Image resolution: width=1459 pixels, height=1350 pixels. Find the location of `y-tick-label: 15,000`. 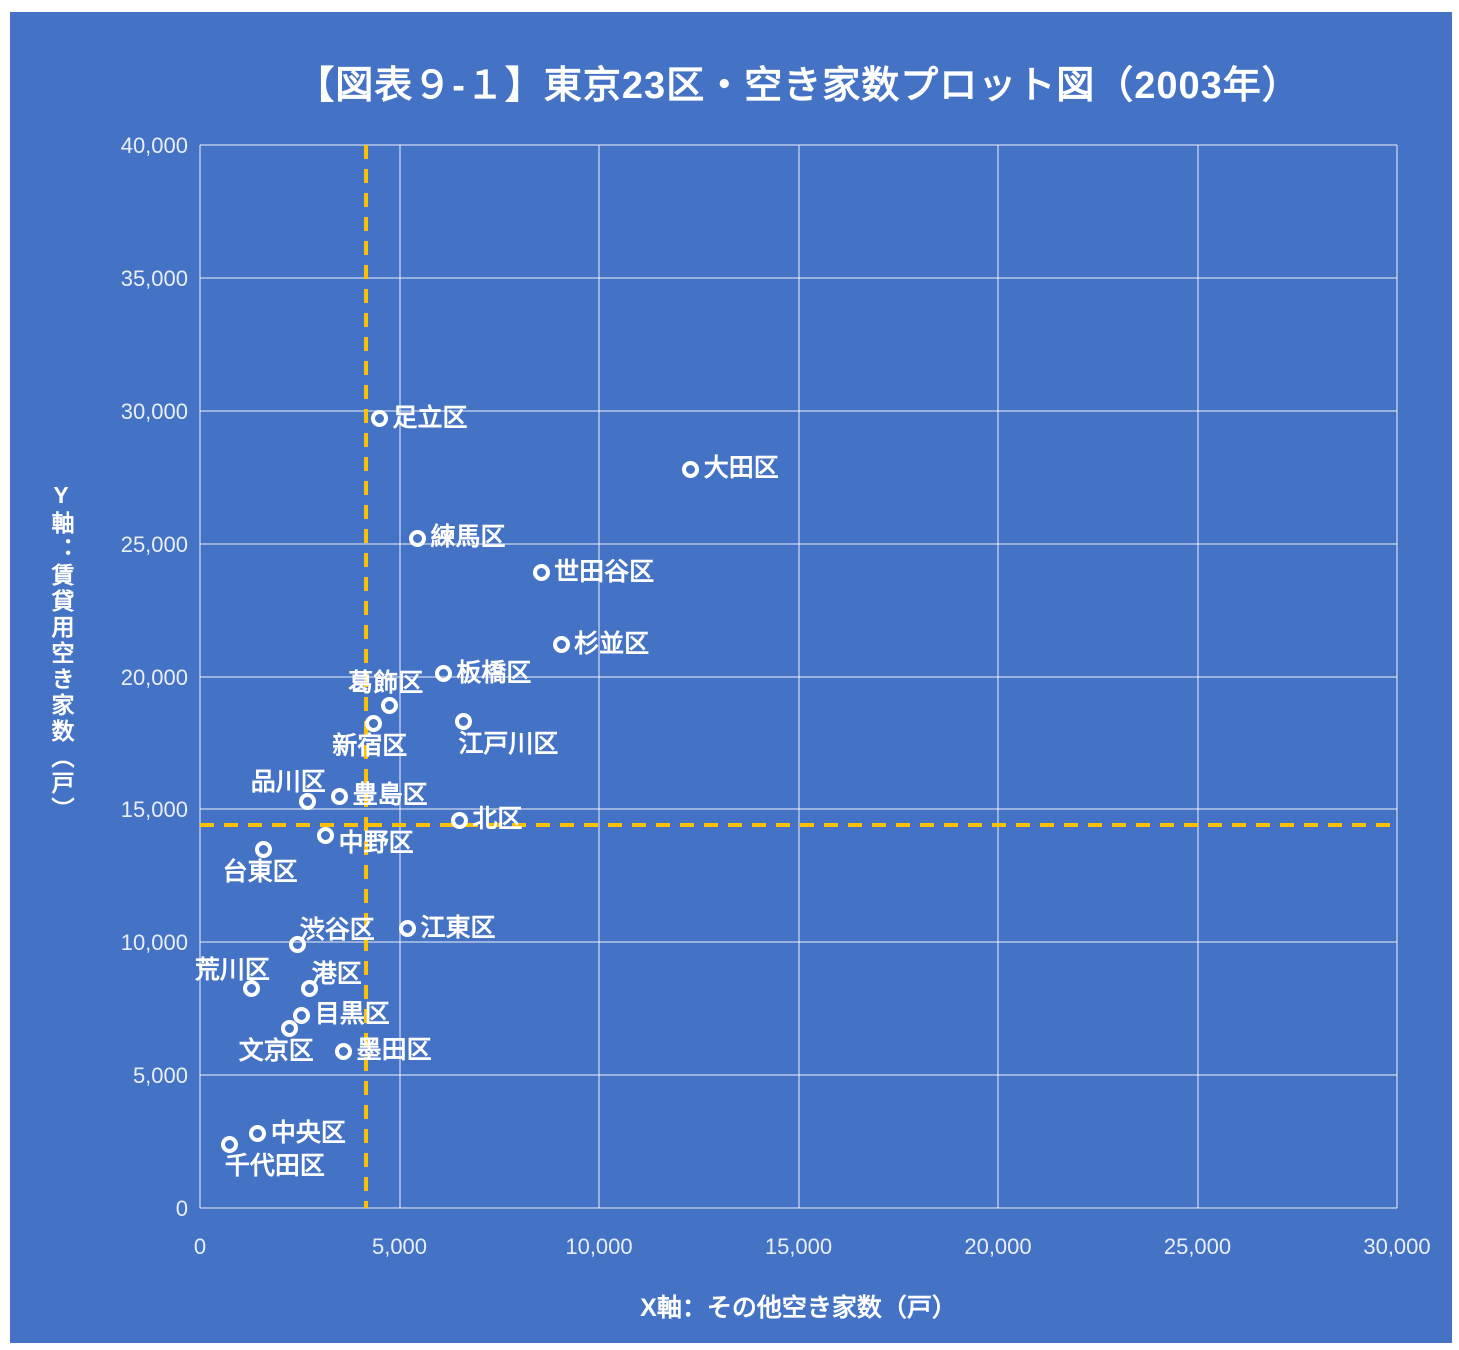

y-tick-label: 15,000 is located at coordinates (154, 810).